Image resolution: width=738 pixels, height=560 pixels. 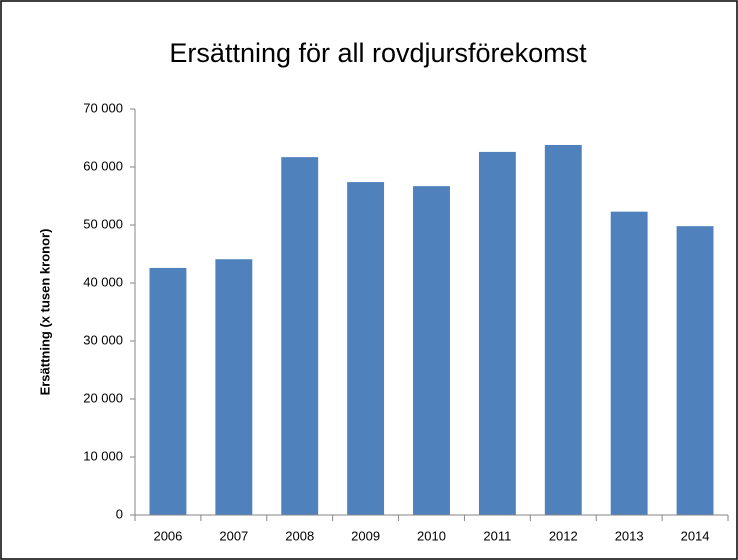 I want to click on x-tick-label: 2011, so click(x=497, y=535).